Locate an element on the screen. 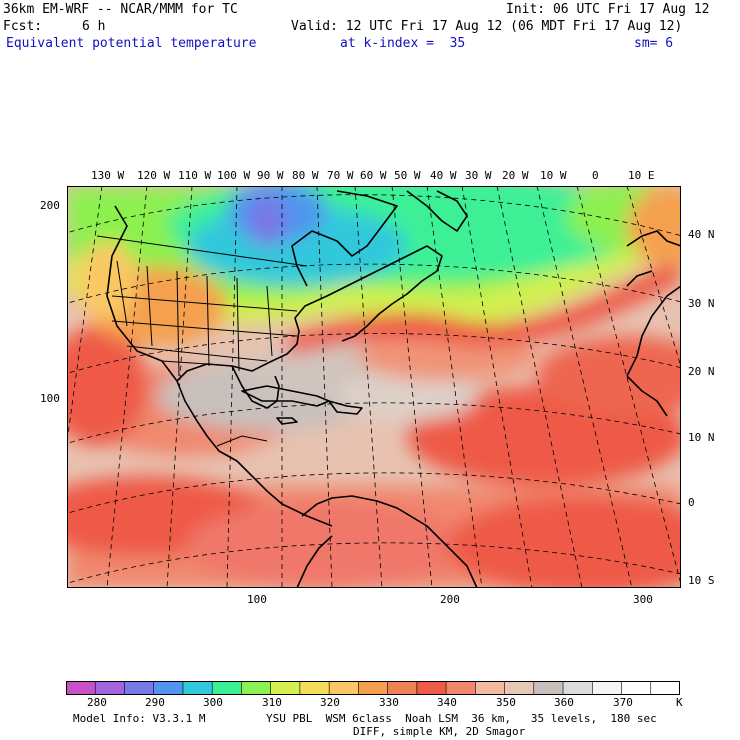 The width and height of the screenshot is (740, 740). model-title: 36km EM-WRF -- NCAR/MMM for TC is located at coordinates (120, 9).